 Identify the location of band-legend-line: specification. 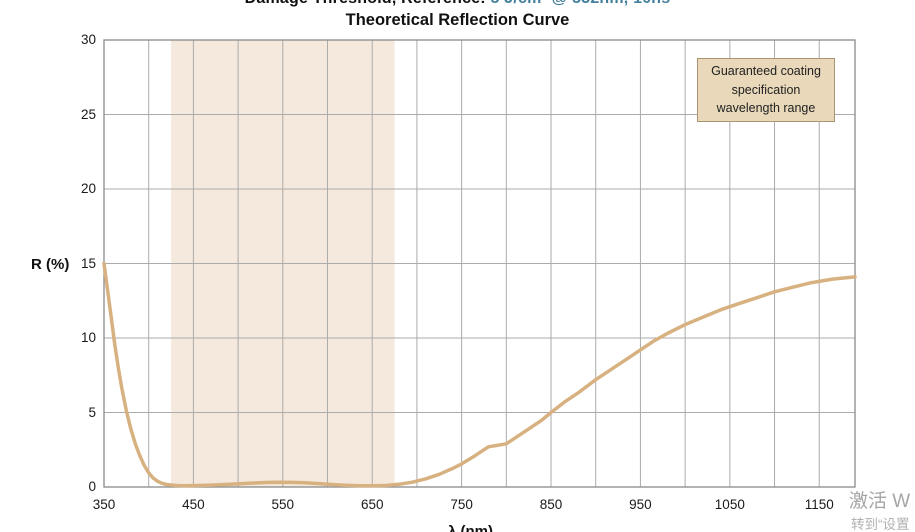
(766, 89).